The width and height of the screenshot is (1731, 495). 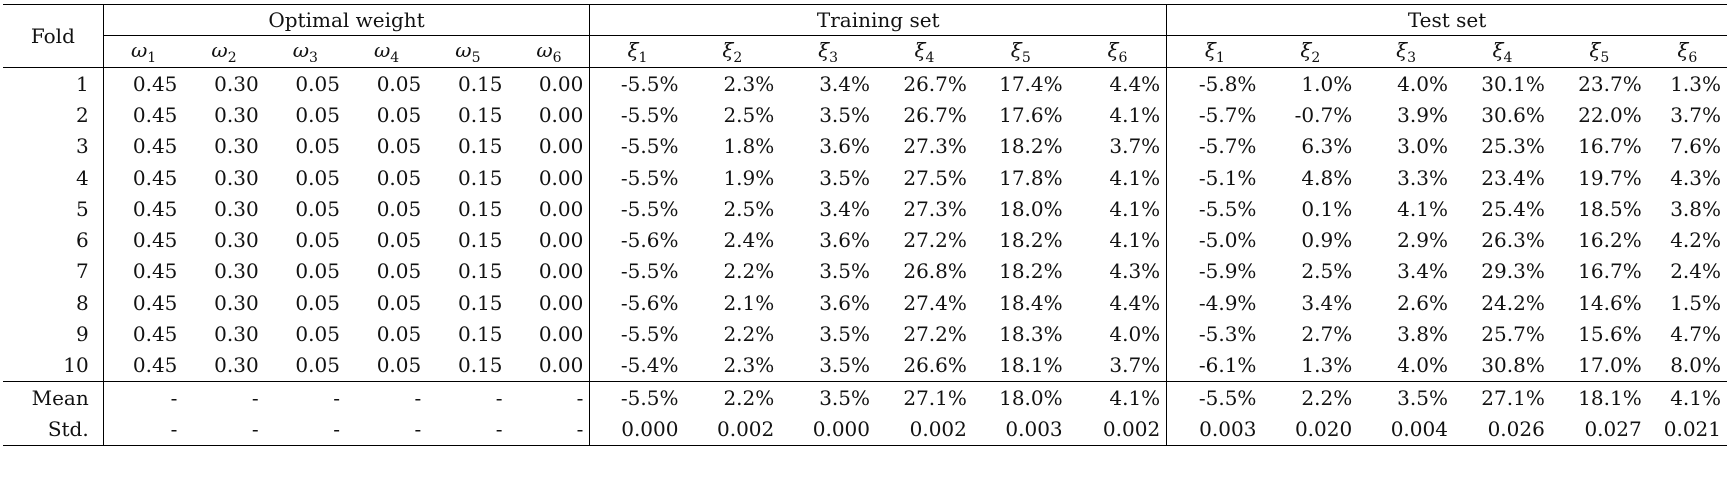 What do you see at coordinates (1513, 177) in the screenshot?
I see `test-cell: 23.4%` at bounding box center [1513, 177].